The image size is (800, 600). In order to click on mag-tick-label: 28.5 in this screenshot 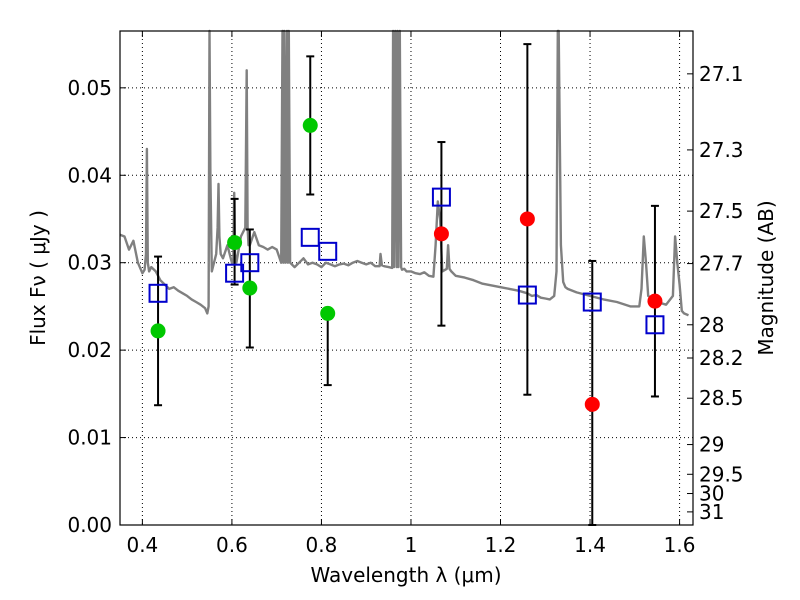, I will do `click(721, 398)`.